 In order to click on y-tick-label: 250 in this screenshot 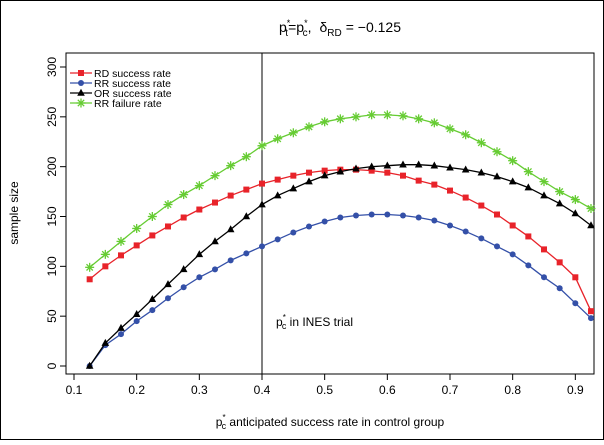, I will do `click(52, 117)`.